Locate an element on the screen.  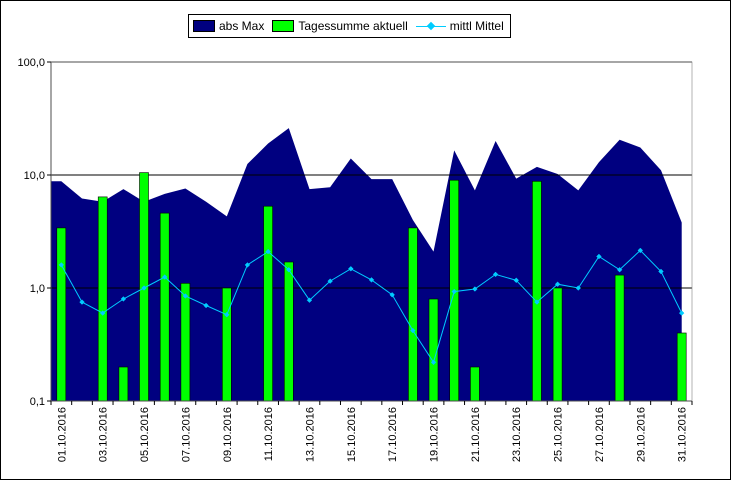
legend-label-abs-max: abs Max is located at coordinates (242, 26).